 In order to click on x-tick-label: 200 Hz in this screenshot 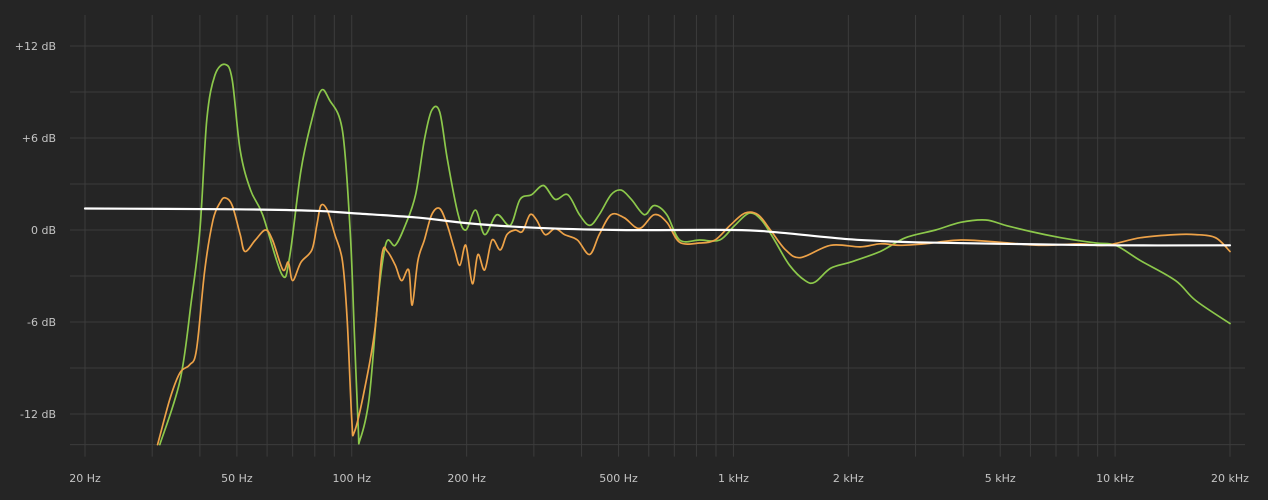, I will do `click(466, 478)`.